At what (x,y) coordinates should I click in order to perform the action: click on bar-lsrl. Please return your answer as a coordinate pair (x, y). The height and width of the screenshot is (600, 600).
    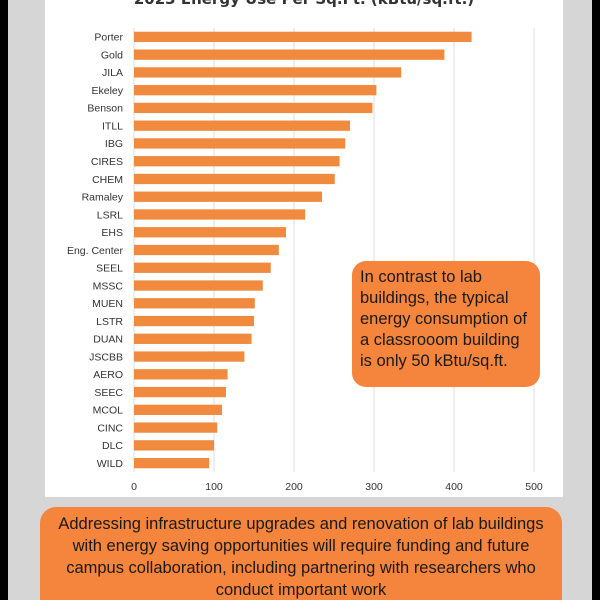
    Looking at the image, I should click on (220, 214).